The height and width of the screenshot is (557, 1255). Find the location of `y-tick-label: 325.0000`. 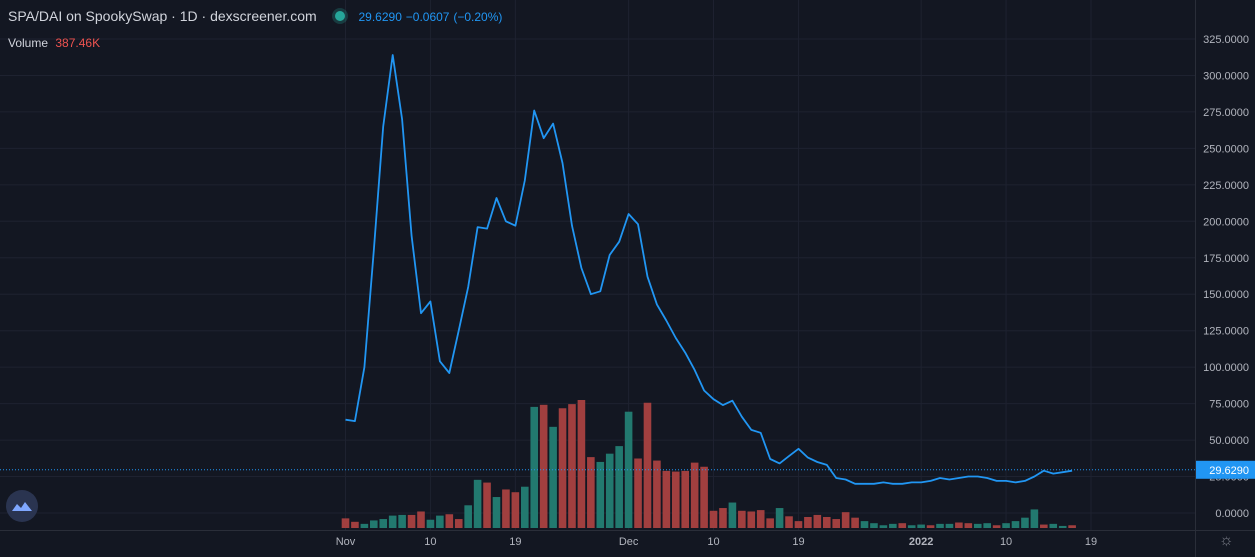

y-tick-label: 325.0000 is located at coordinates (1226, 40).